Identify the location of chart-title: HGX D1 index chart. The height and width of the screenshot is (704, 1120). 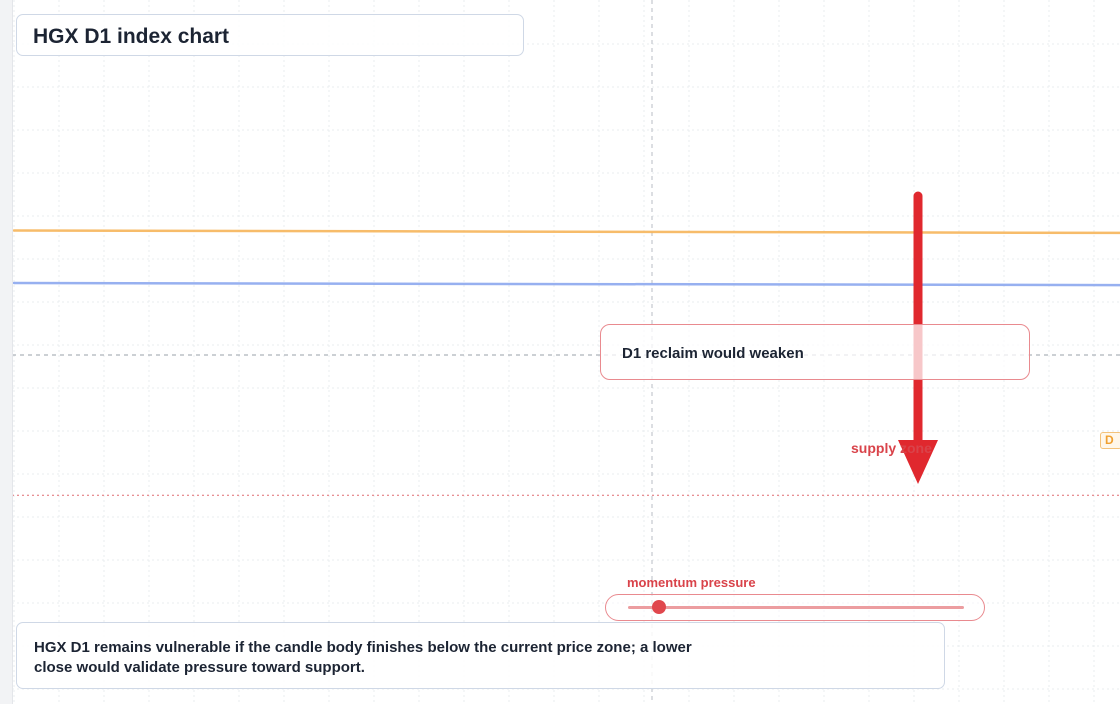
(131, 36).